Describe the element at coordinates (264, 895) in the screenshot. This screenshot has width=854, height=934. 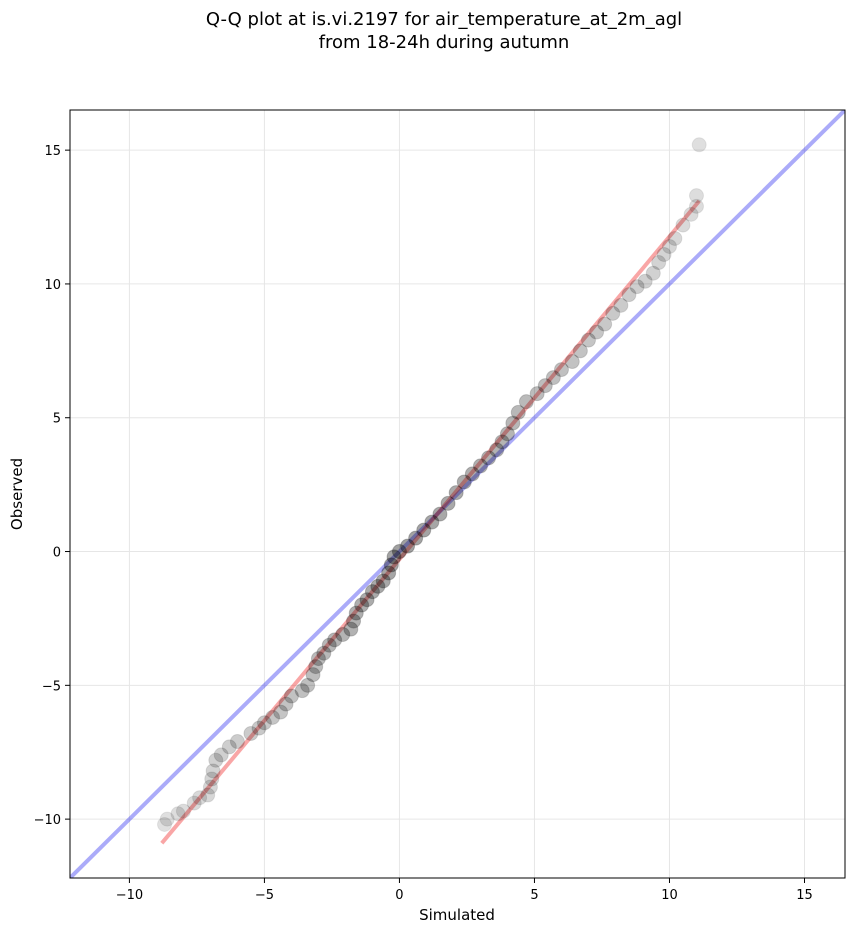
I see `x-tick-label: −5` at that location.